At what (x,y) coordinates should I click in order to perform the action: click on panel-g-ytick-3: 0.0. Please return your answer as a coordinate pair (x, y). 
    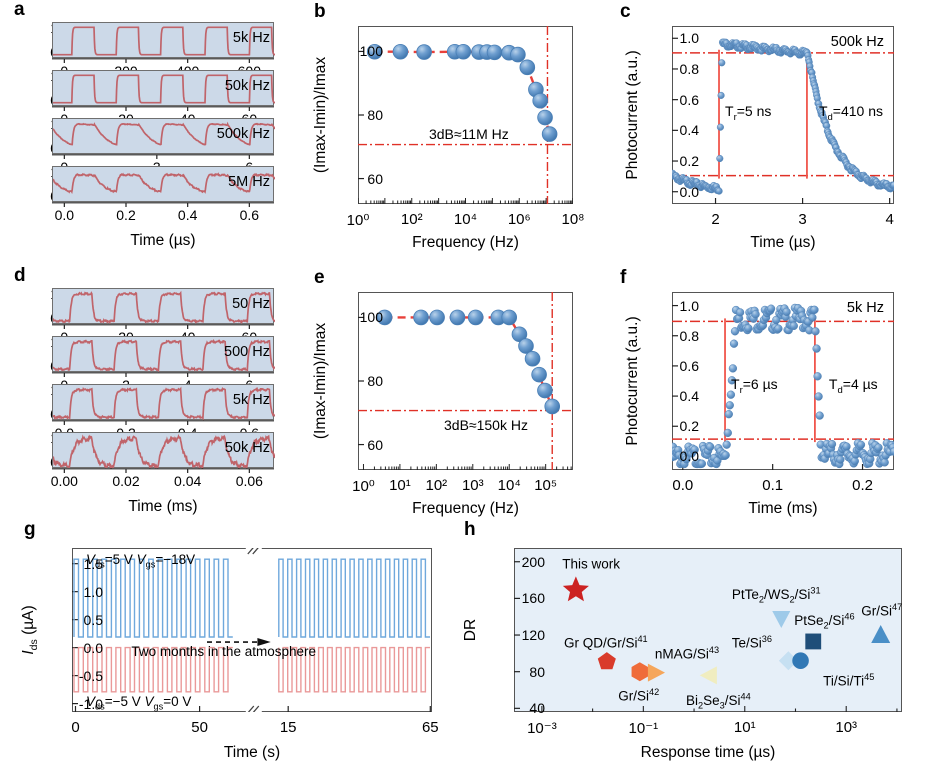
    Looking at the image, I should click on (93, 647).